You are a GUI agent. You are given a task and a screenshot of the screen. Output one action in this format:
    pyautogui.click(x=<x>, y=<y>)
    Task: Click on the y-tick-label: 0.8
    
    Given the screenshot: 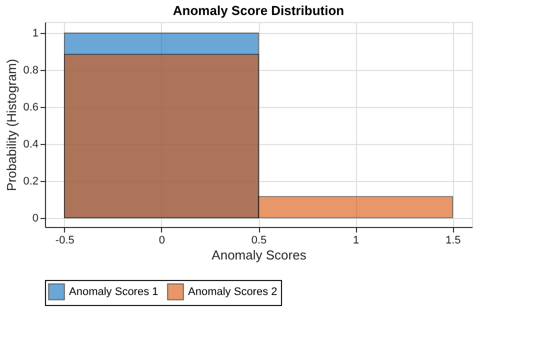 What is the action you would take?
    pyautogui.click(x=30, y=70)
    